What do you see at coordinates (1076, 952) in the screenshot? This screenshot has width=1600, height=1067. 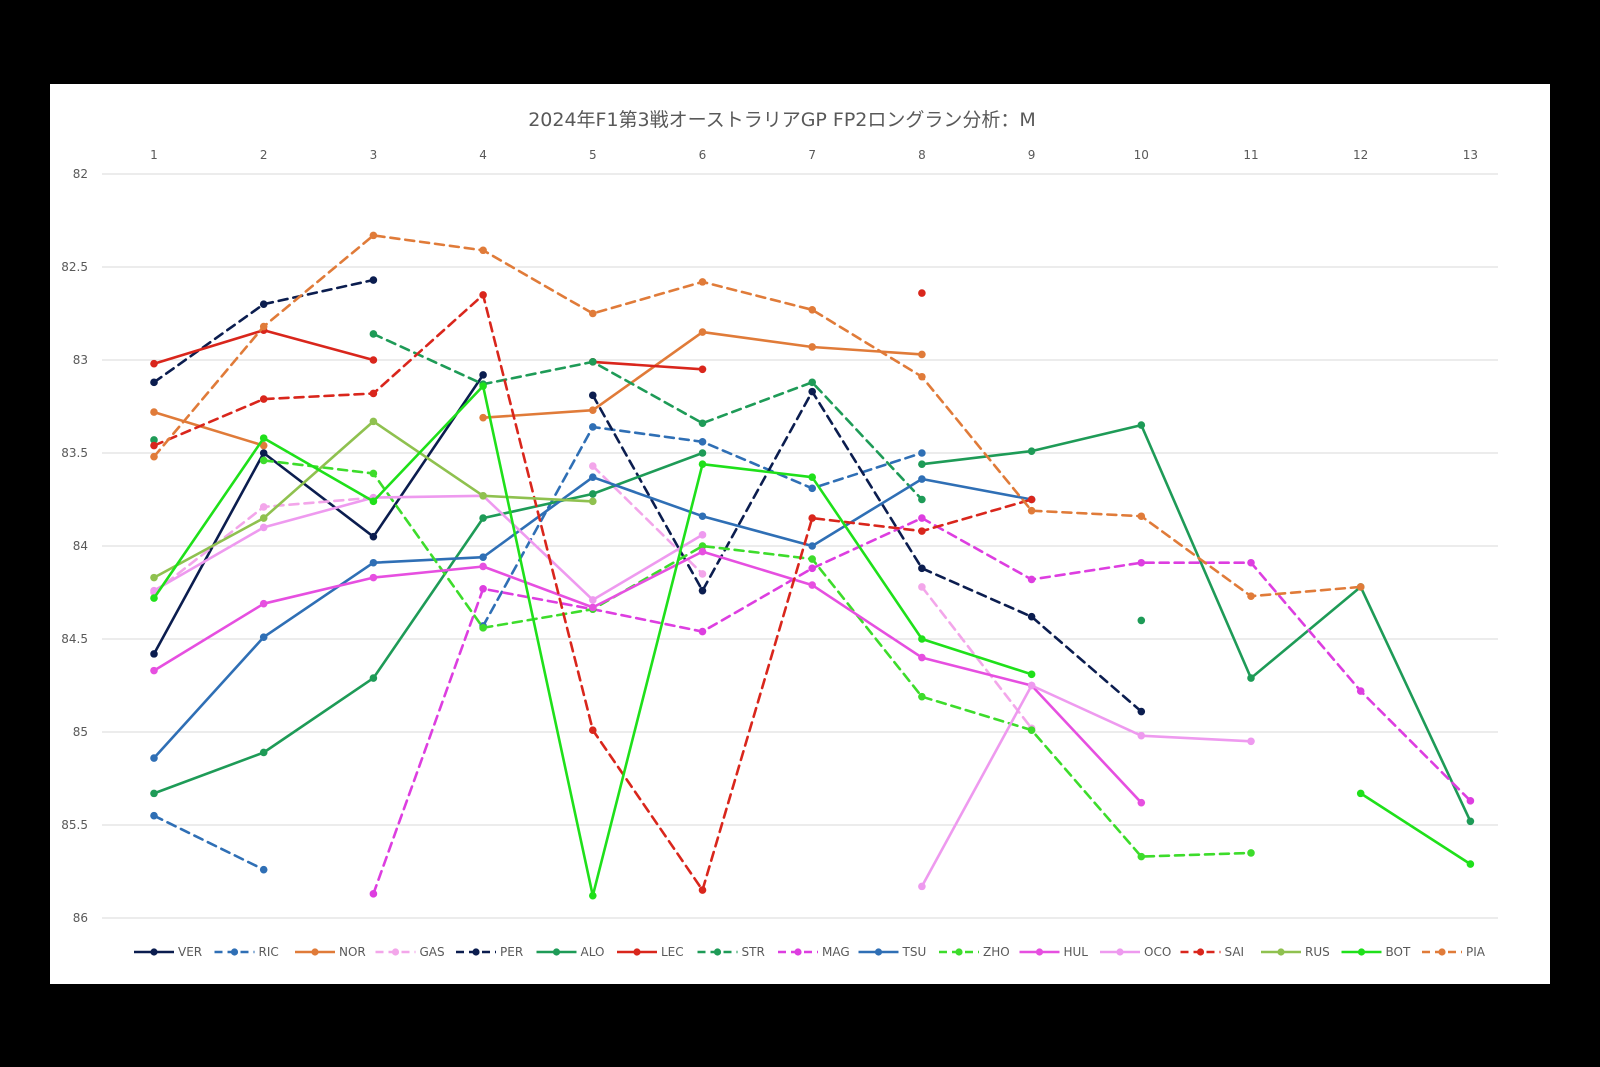 I see `legend-label: HUL` at bounding box center [1076, 952].